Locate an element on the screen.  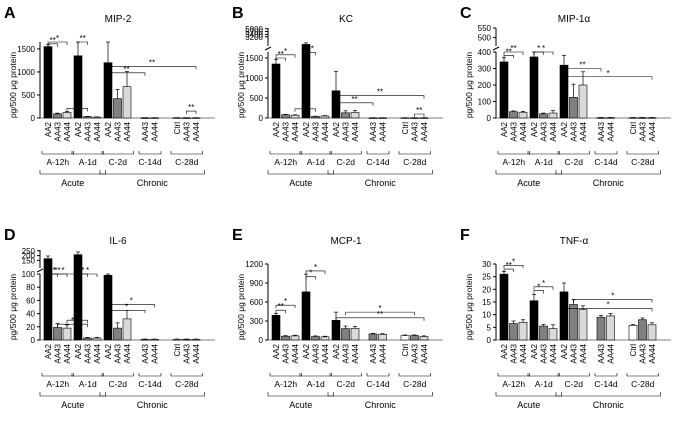
y-tick-label: 250 is located at coordinates (29, 251).